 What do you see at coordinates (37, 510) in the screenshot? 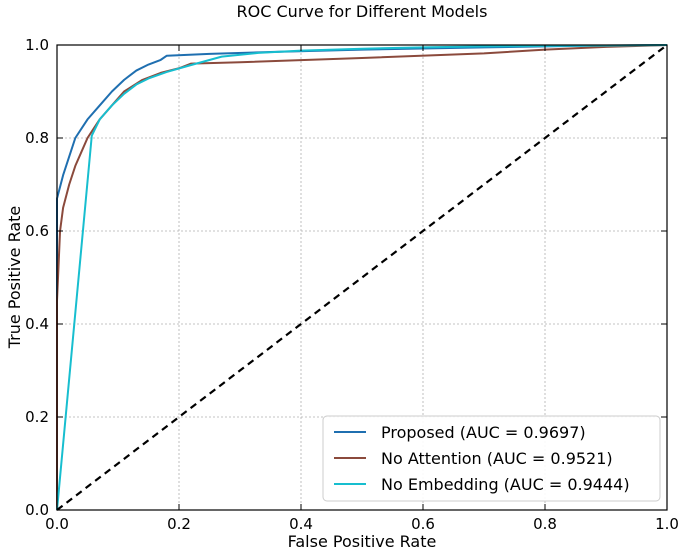
I see `y-tick-label: 0.0` at bounding box center [37, 510].